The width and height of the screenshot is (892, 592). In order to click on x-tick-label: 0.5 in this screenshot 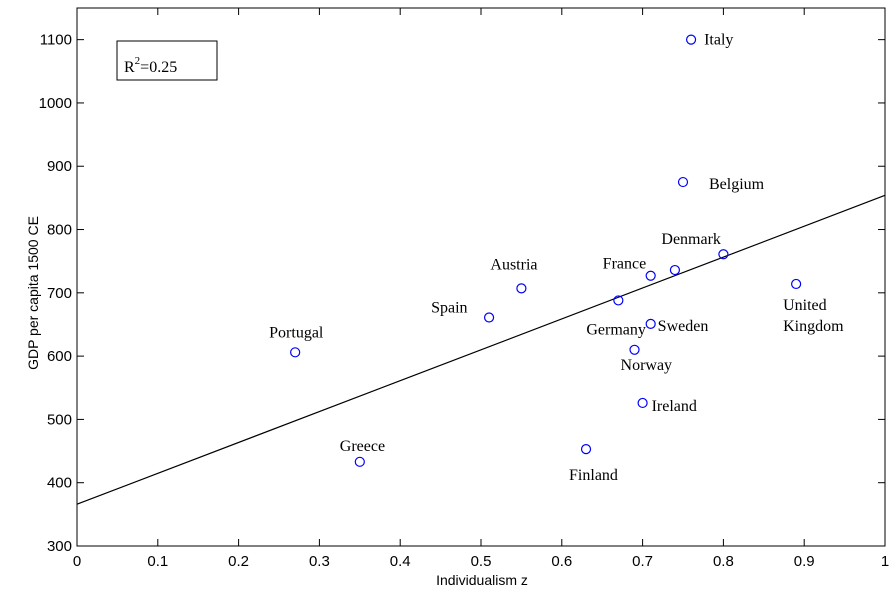, I will do `click(481, 561)`.